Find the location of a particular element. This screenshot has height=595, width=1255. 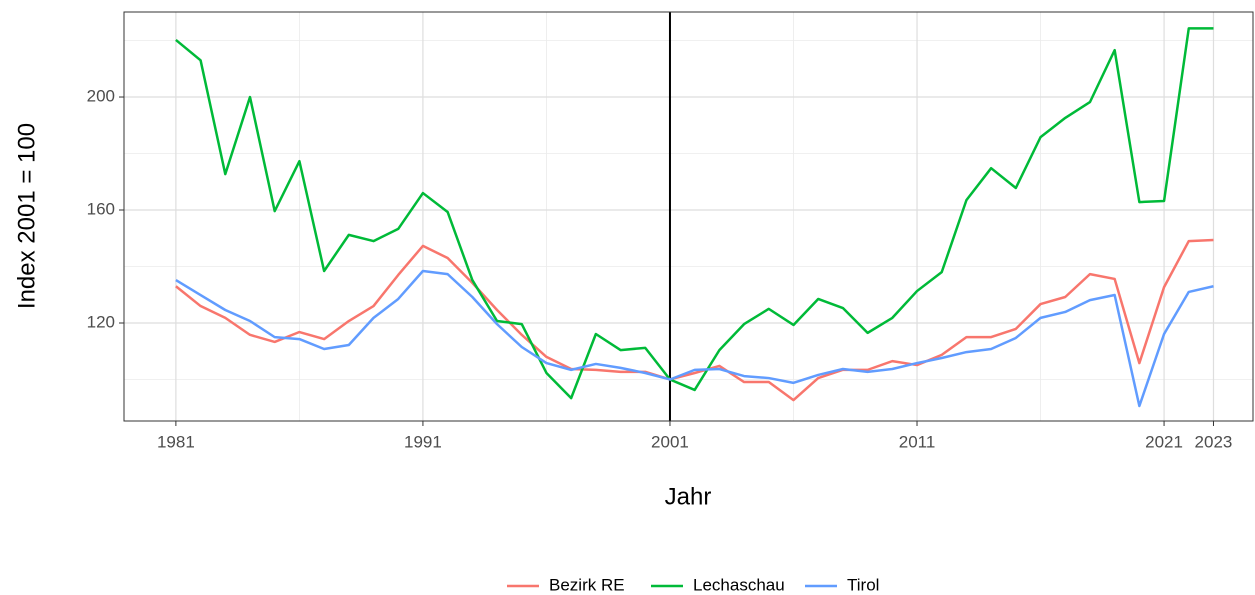

x-tick-label: 2011 is located at coordinates (917, 441).